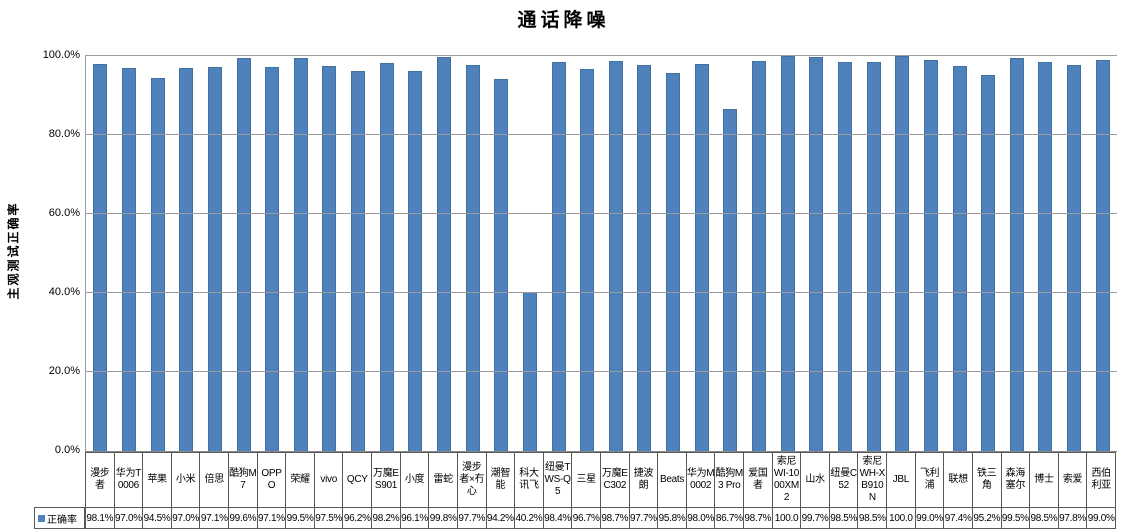 The width and height of the screenshot is (1127, 532). I want to click on category-cell: 三星, so click(586, 480).